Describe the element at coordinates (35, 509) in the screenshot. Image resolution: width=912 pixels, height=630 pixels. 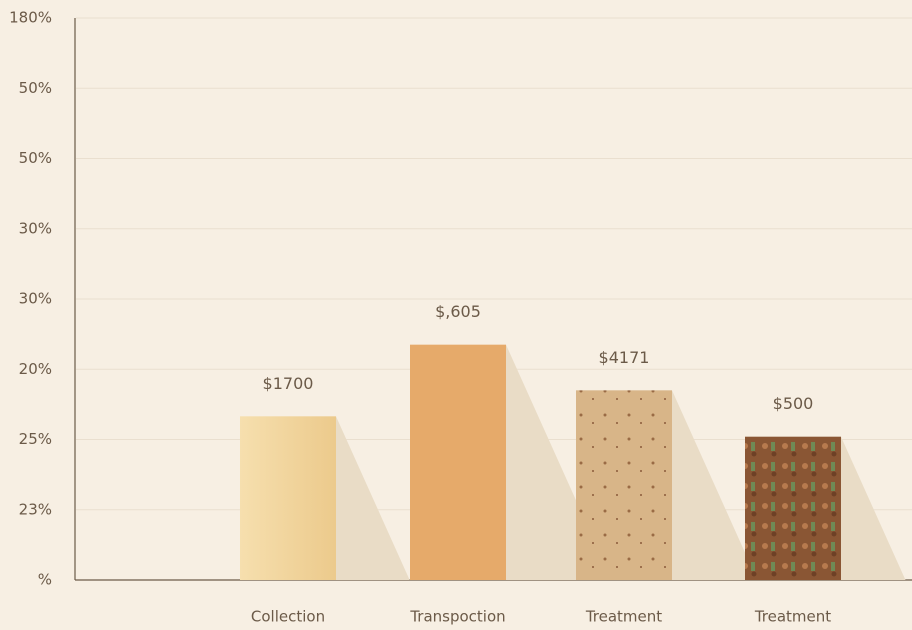
I see `y-tick-label: 23%` at that location.